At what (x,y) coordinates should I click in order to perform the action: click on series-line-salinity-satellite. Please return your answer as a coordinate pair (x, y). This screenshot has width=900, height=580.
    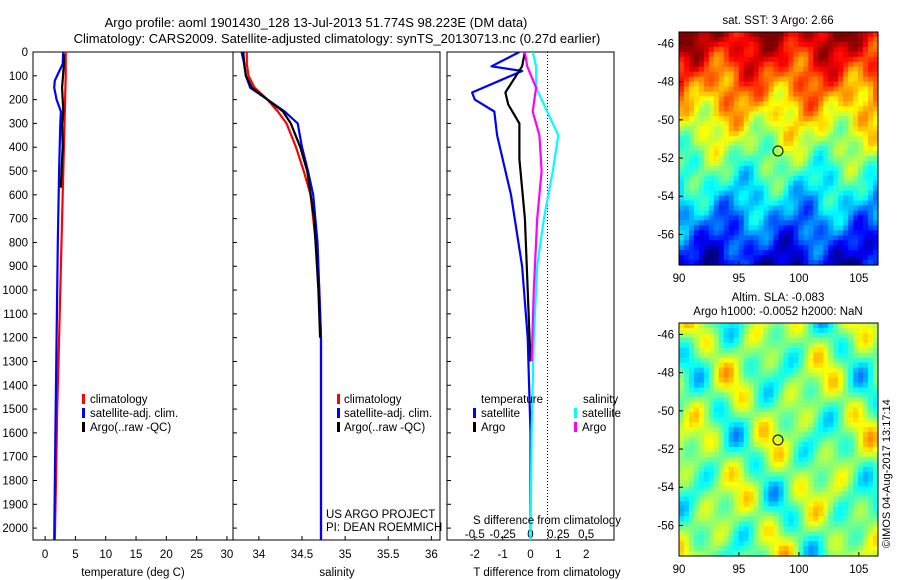
    Looking at the image, I should click on (544, 296).